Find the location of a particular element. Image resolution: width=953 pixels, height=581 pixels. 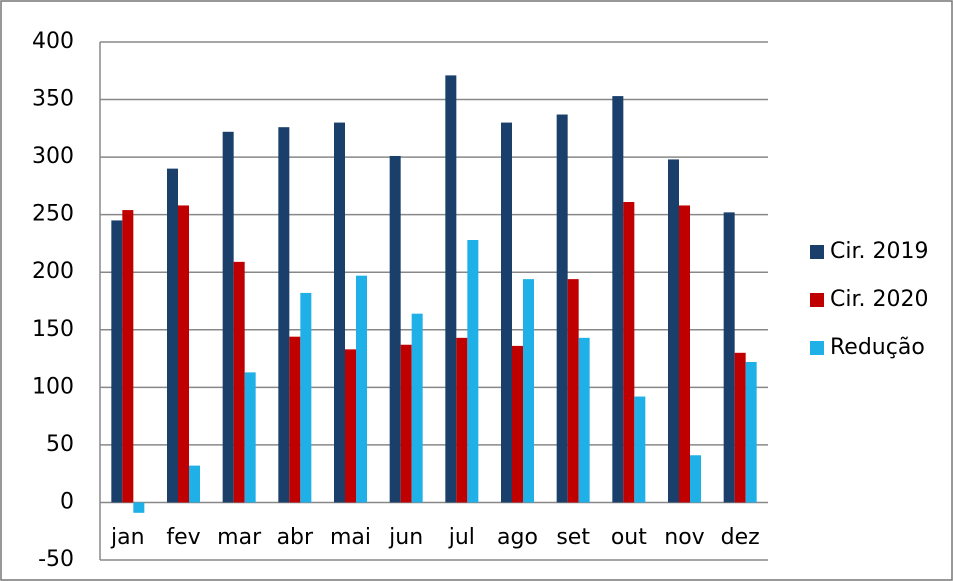

x-tick-label: dez is located at coordinates (740, 537).